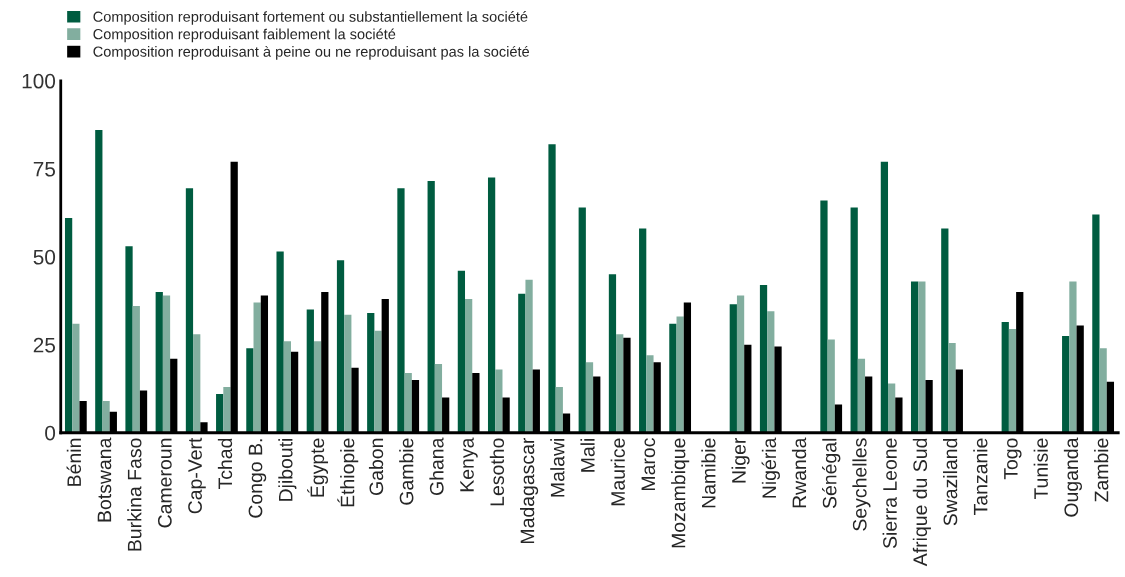  What do you see at coordinates (1013, 459) in the screenshot?
I see `x-tick-label: Togo` at bounding box center [1013, 459].